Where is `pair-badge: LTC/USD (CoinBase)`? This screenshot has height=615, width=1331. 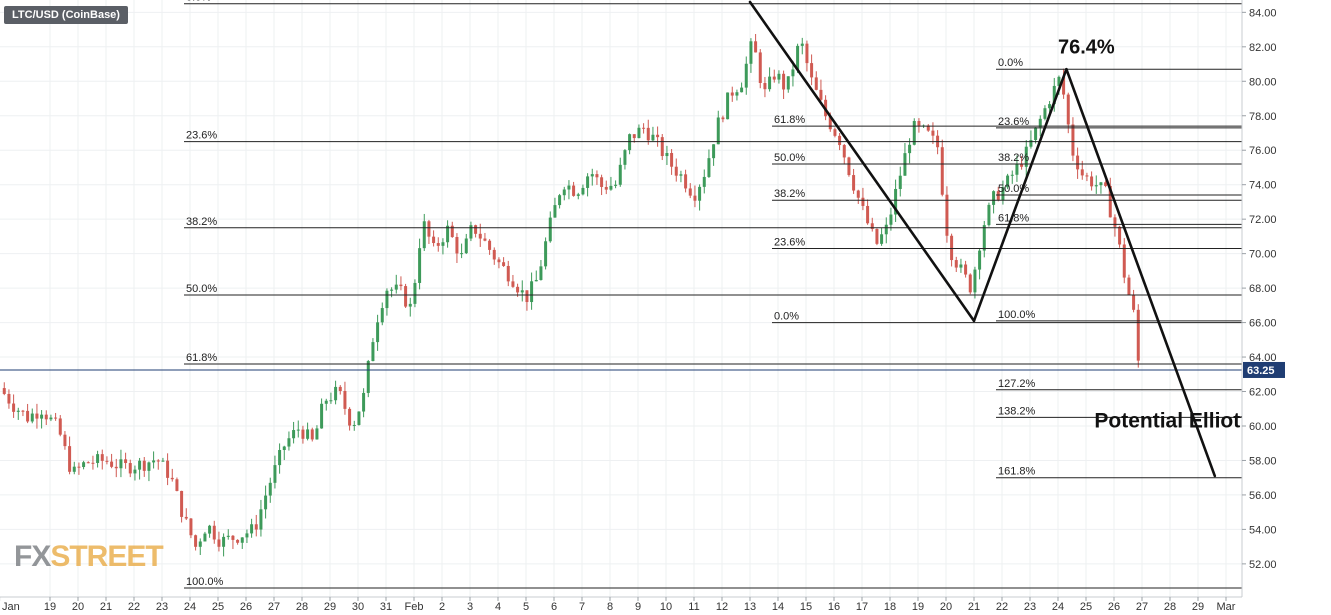 pair-badge: LTC/USD (CoinBase) is located at coordinates (66, 15).